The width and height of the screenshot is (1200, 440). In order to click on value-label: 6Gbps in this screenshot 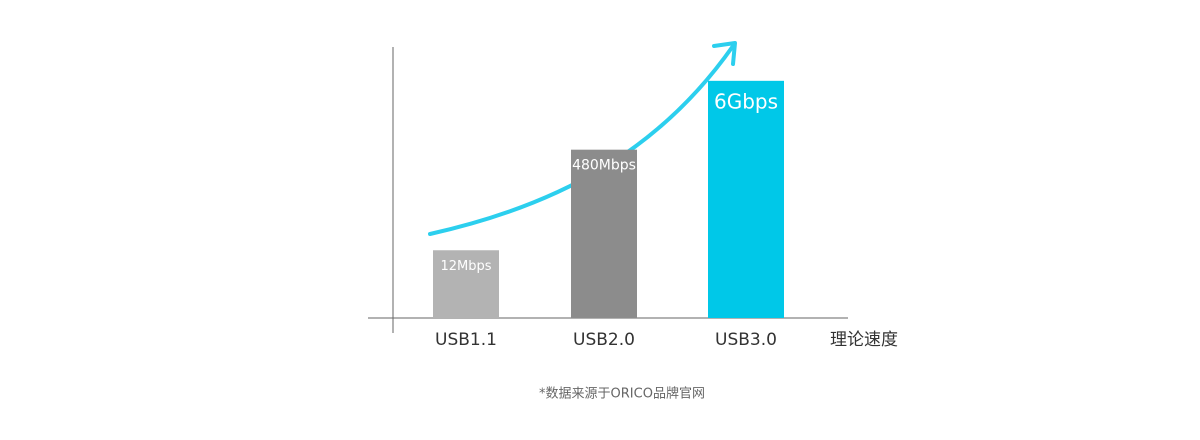, I will do `click(746, 101)`.